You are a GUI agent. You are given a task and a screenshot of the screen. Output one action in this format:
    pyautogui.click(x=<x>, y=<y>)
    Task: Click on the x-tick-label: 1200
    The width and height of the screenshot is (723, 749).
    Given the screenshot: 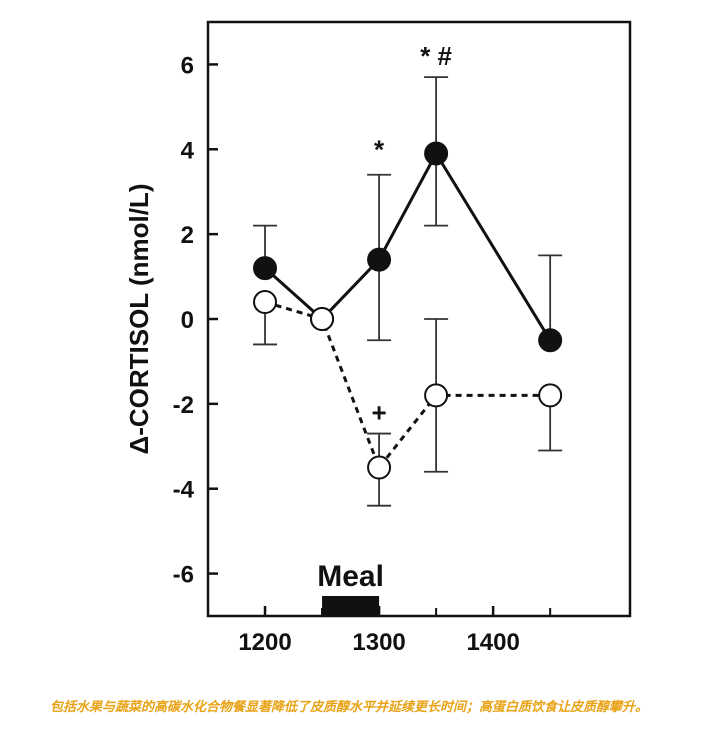 What is the action you would take?
    pyautogui.click(x=264, y=642)
    